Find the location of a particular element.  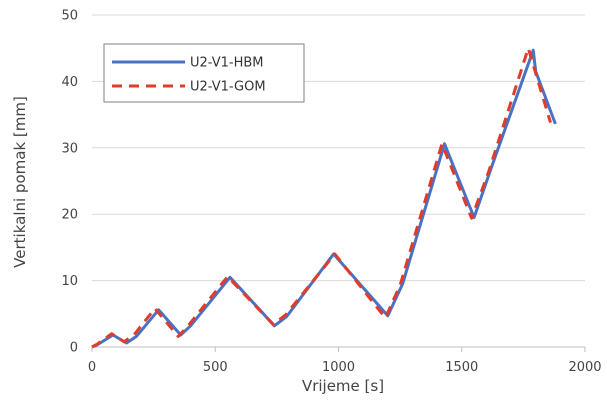

y-tick-label-20: 20 is located at coordinates (69, 215).